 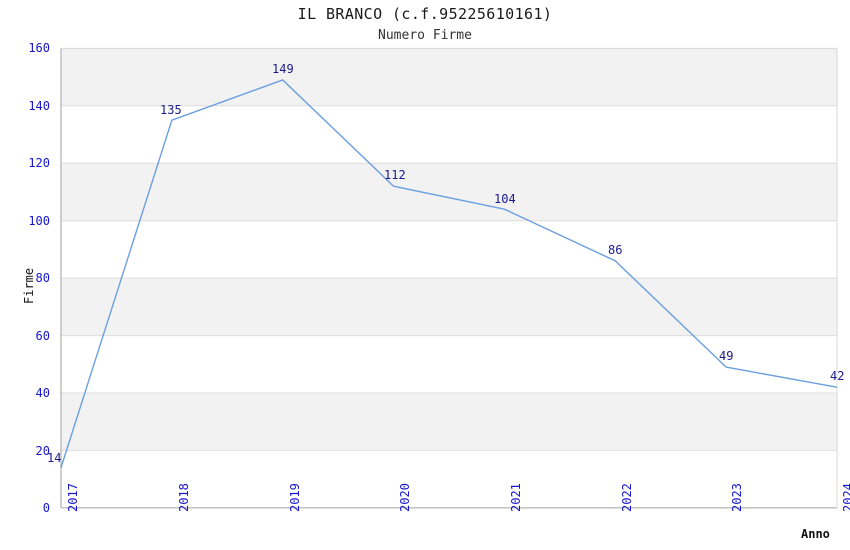 I want to click on point-label-2021: 104, so click(x=505, y=199).